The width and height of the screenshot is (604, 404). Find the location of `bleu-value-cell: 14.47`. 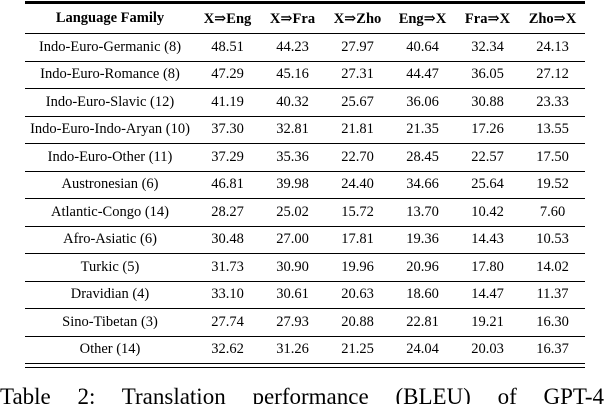

bleu-value-cell: 14.47 is located at coordinates (487, 295).